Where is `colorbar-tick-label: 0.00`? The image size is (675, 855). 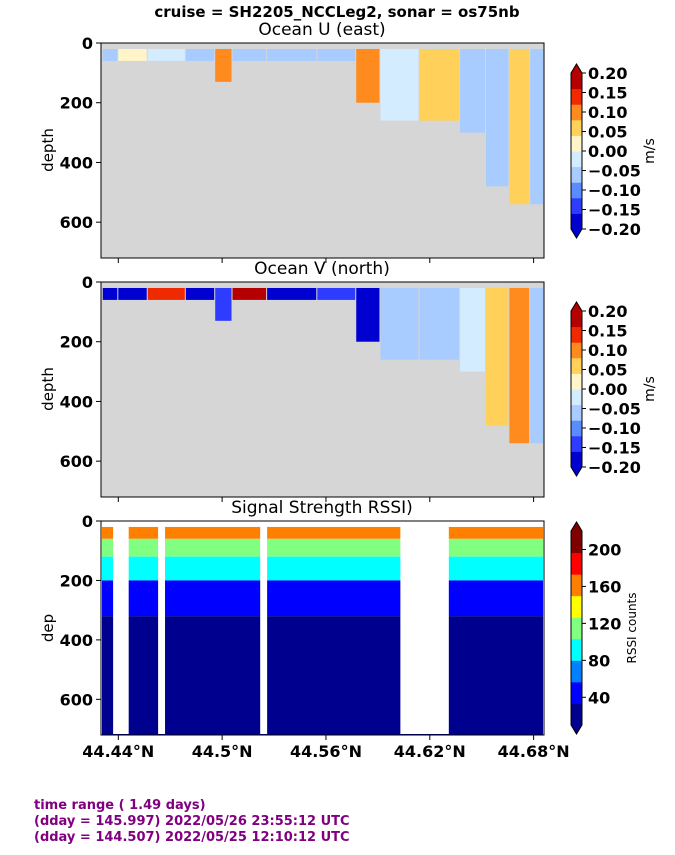
colorbar-tick-label: 0.00 is located at coordinates (607, 151).